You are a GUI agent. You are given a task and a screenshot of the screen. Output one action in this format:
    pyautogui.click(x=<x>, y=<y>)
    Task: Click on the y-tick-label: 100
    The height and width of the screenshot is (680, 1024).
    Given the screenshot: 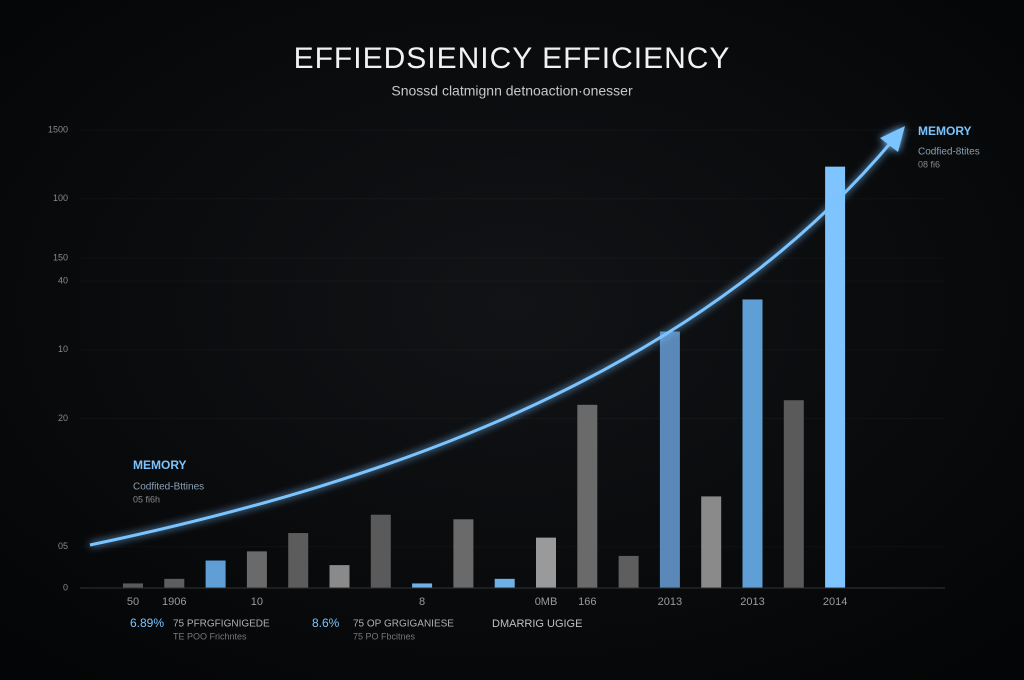 What is the action you would take?
    pyautogui.click(x=60, y=198)
    